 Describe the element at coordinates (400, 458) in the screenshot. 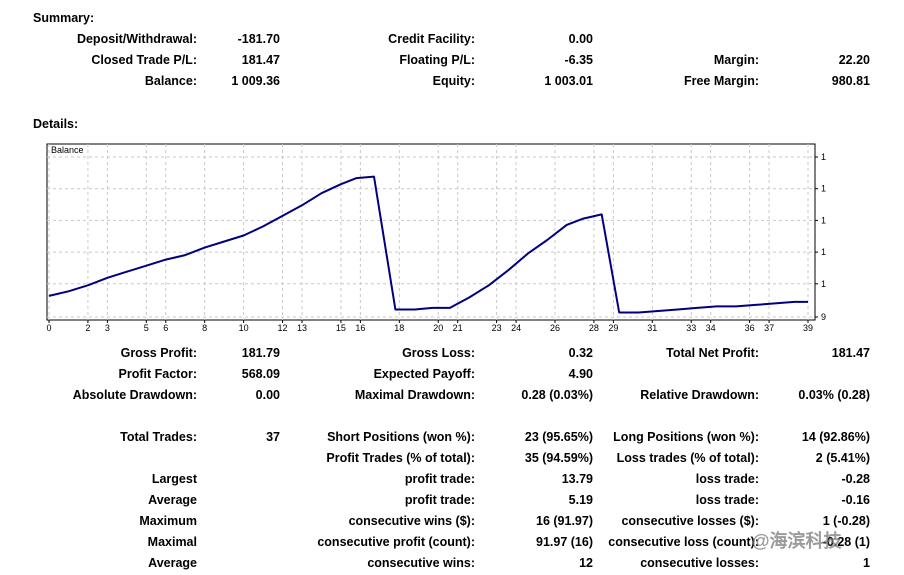

I see `profit-trades-label: Profit Trades (% of total):` at that location.